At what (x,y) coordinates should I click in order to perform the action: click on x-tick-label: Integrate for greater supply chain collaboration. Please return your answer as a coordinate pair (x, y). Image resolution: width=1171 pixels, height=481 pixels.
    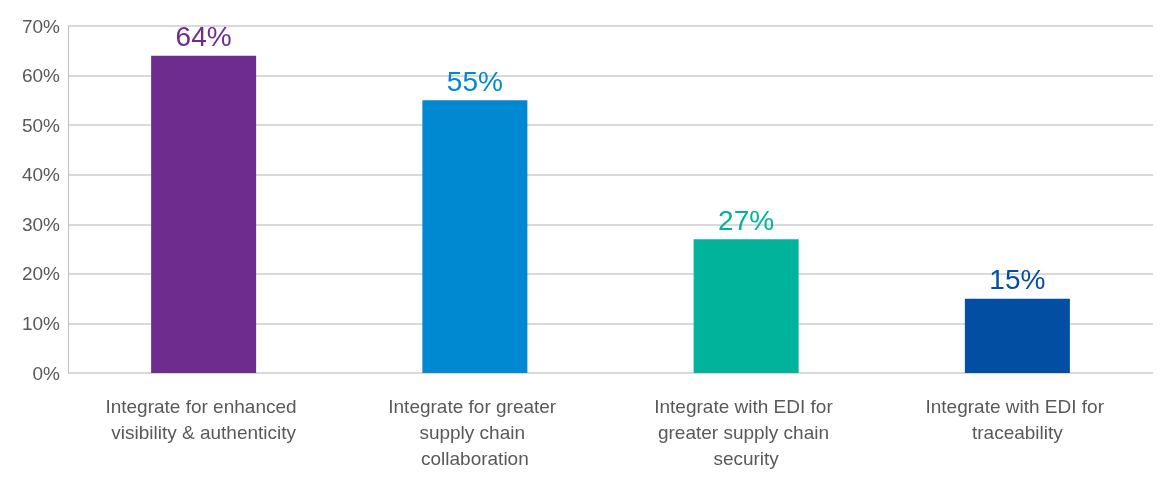
    Looking at the image, I should click on (475, 432).